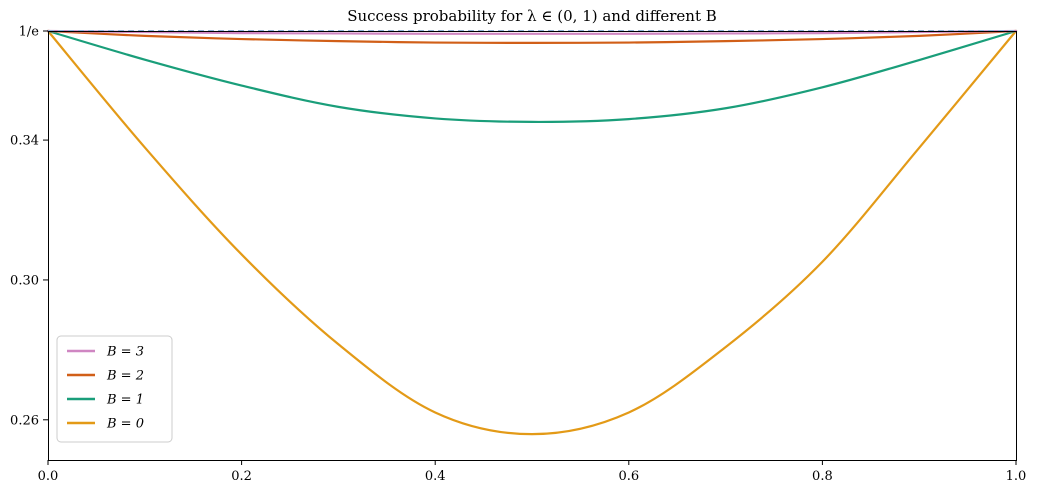 The width and height of the screenshot is (1038, 500). Describe the element at coordinates (1016, 476) in the screenshot. I see `x-tick-label: 1.0` at that location.